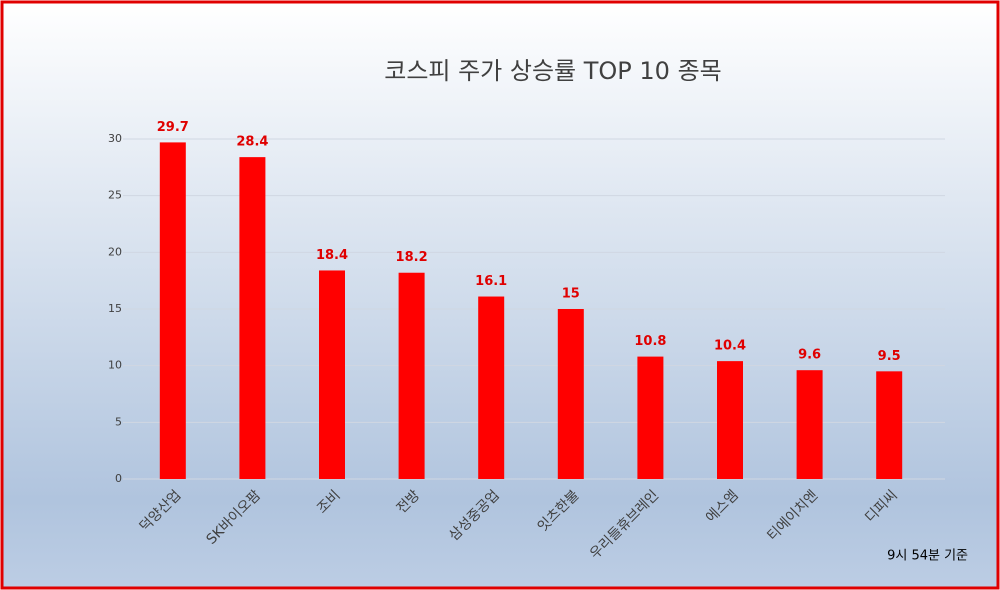 Image resolution: width=1000 pixels, height=590 pixels. Describe the element at coordinates (491, 281) in the screenshot. I see `value-label: 16.1` at that location.